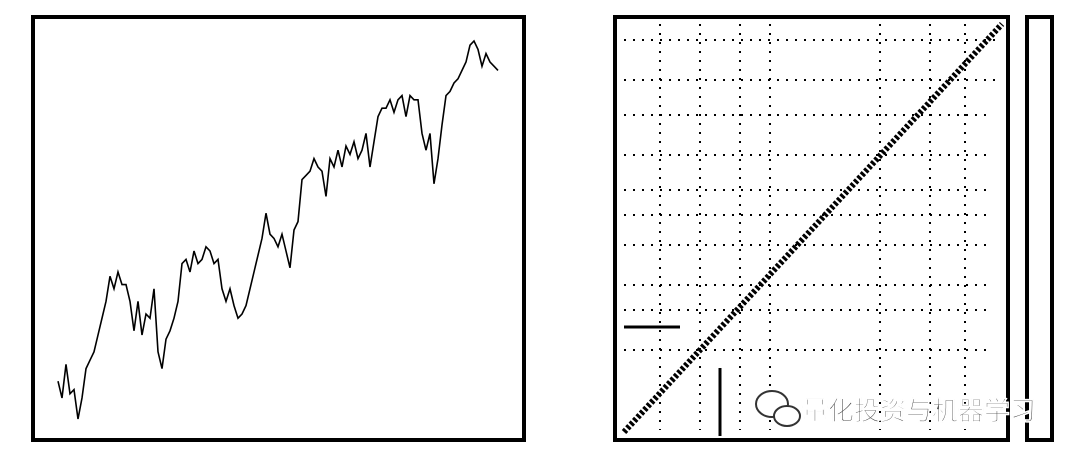  Describe the element at coordinates (1039, 228) in the screenshot. I see `colorbar` at that location.